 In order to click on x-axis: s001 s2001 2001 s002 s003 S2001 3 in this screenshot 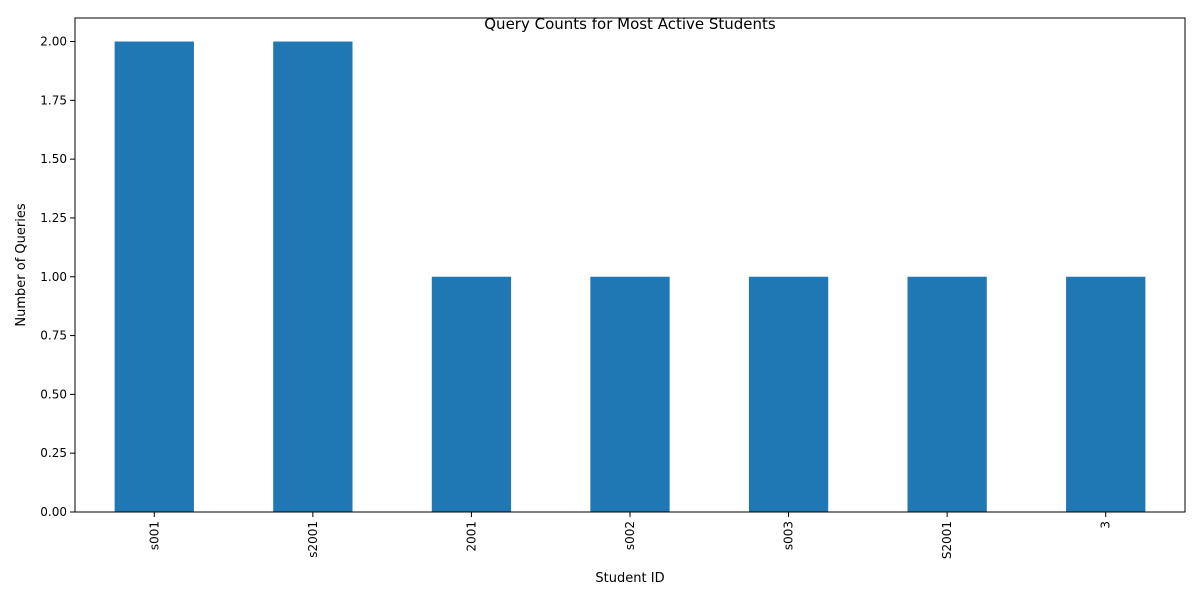, I will do `click(630, 535)`.